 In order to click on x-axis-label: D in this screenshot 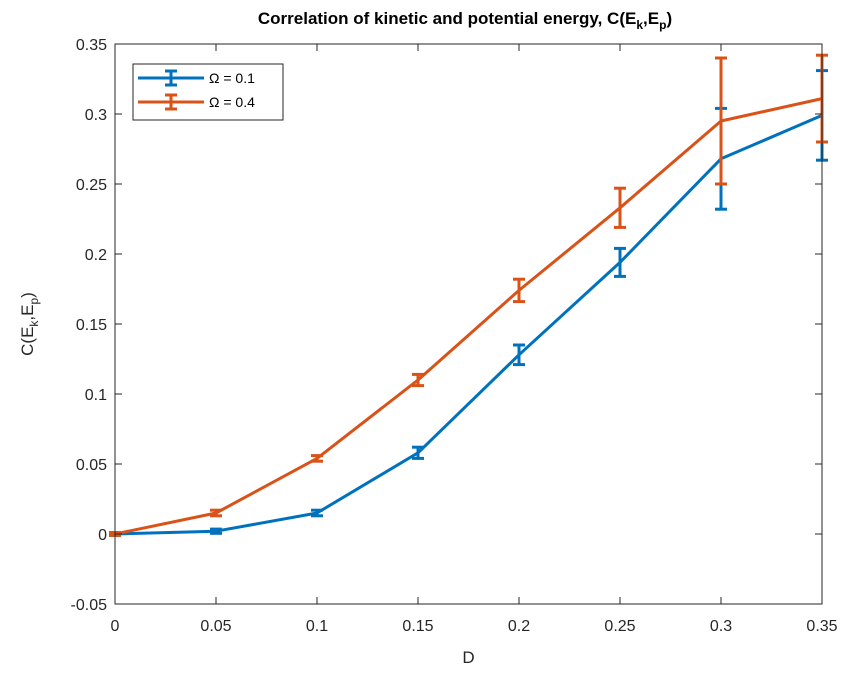, I will do `click(468, 657)`.